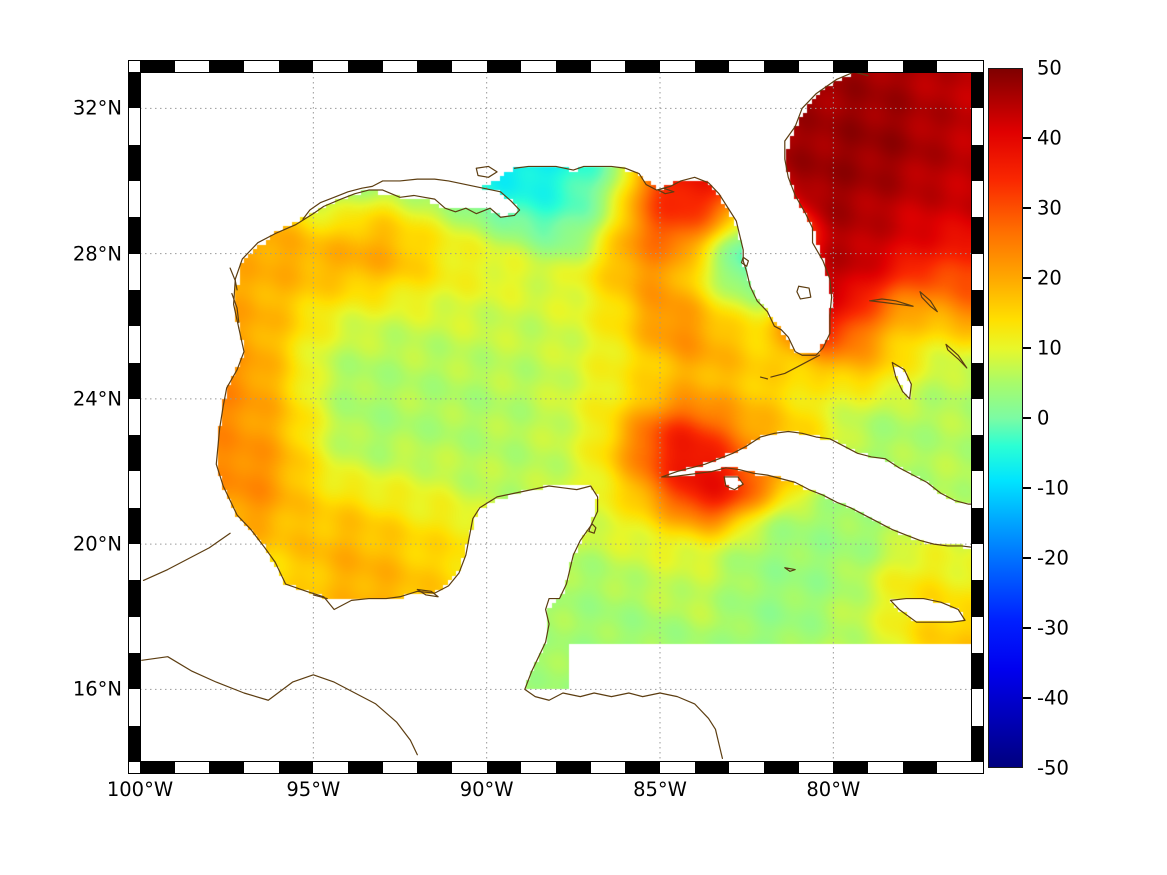 The image size is (1167, 875). Describe the element at coordinates (684, 214) in the screenshot. I see `coastline-usa-gulf-e` at that location.